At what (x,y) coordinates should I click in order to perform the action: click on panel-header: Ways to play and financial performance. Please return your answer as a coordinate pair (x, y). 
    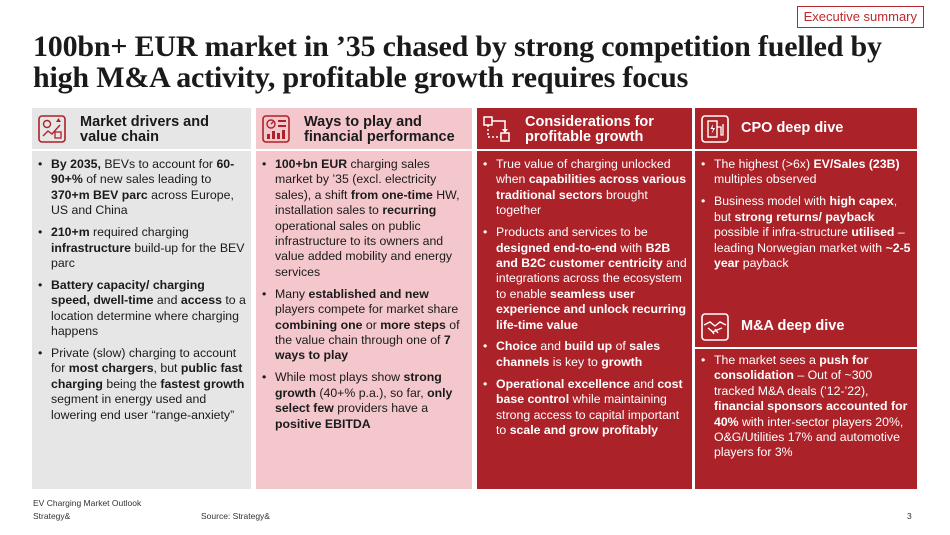
    Looking at the image, I should click on (364, 129).